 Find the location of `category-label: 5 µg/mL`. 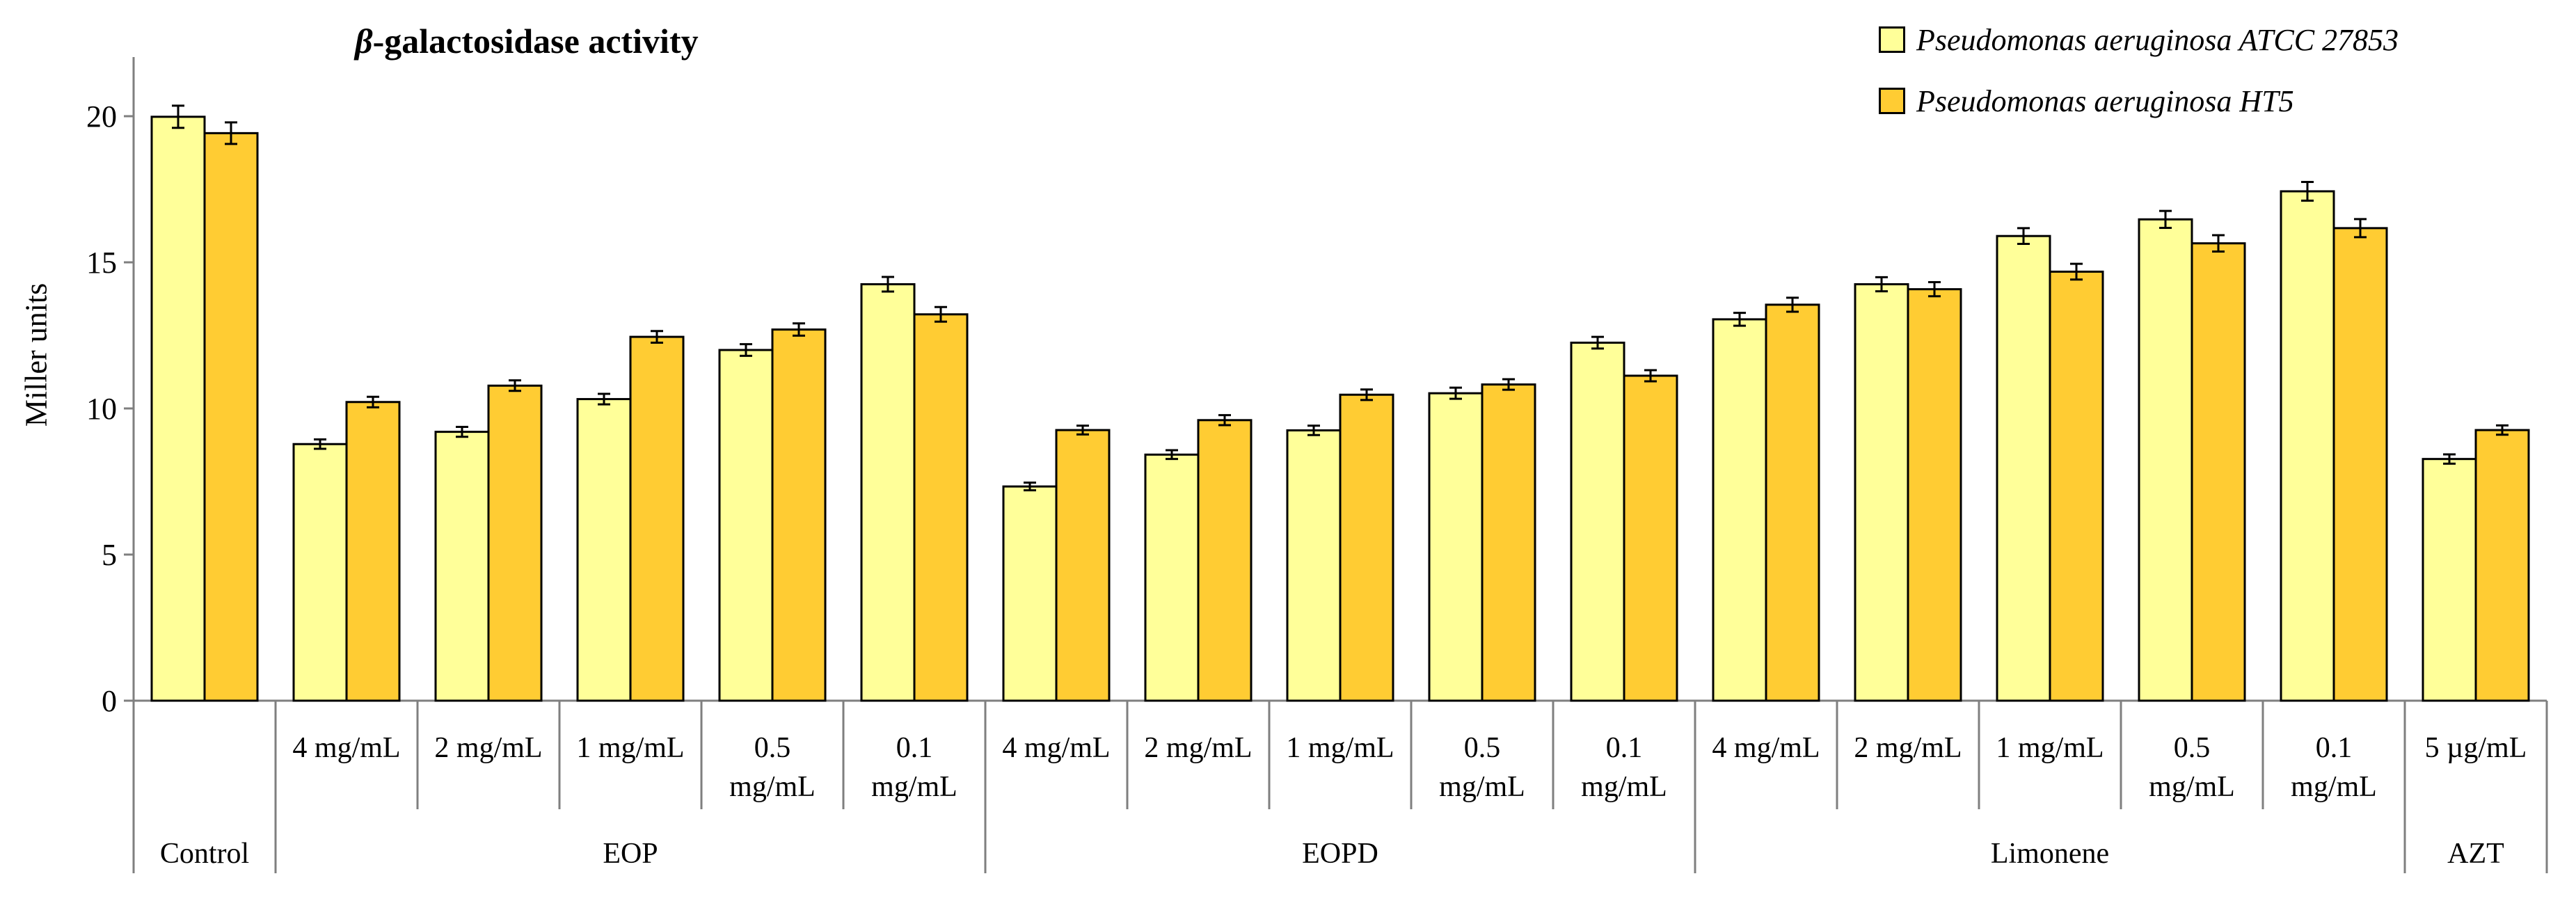

category-label: 5 µg/mL is located at coordinates (2476, 748).